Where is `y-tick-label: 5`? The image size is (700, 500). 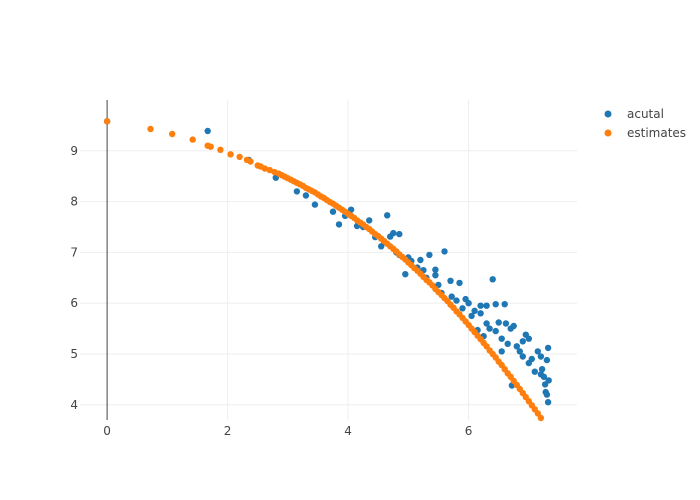
y-tick-label: 5 is located at coordinates (74, 354).